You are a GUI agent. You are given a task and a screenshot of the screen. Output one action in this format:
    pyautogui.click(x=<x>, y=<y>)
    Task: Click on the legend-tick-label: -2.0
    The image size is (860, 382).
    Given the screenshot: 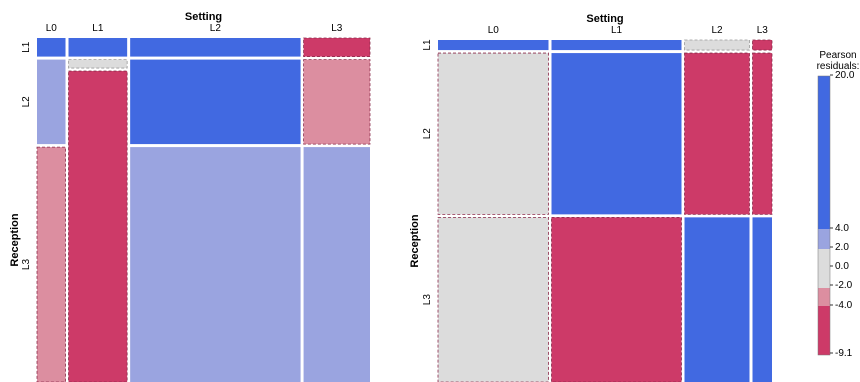 What is the action you would take?
    pyautogui.click(x=844, y=285)
    